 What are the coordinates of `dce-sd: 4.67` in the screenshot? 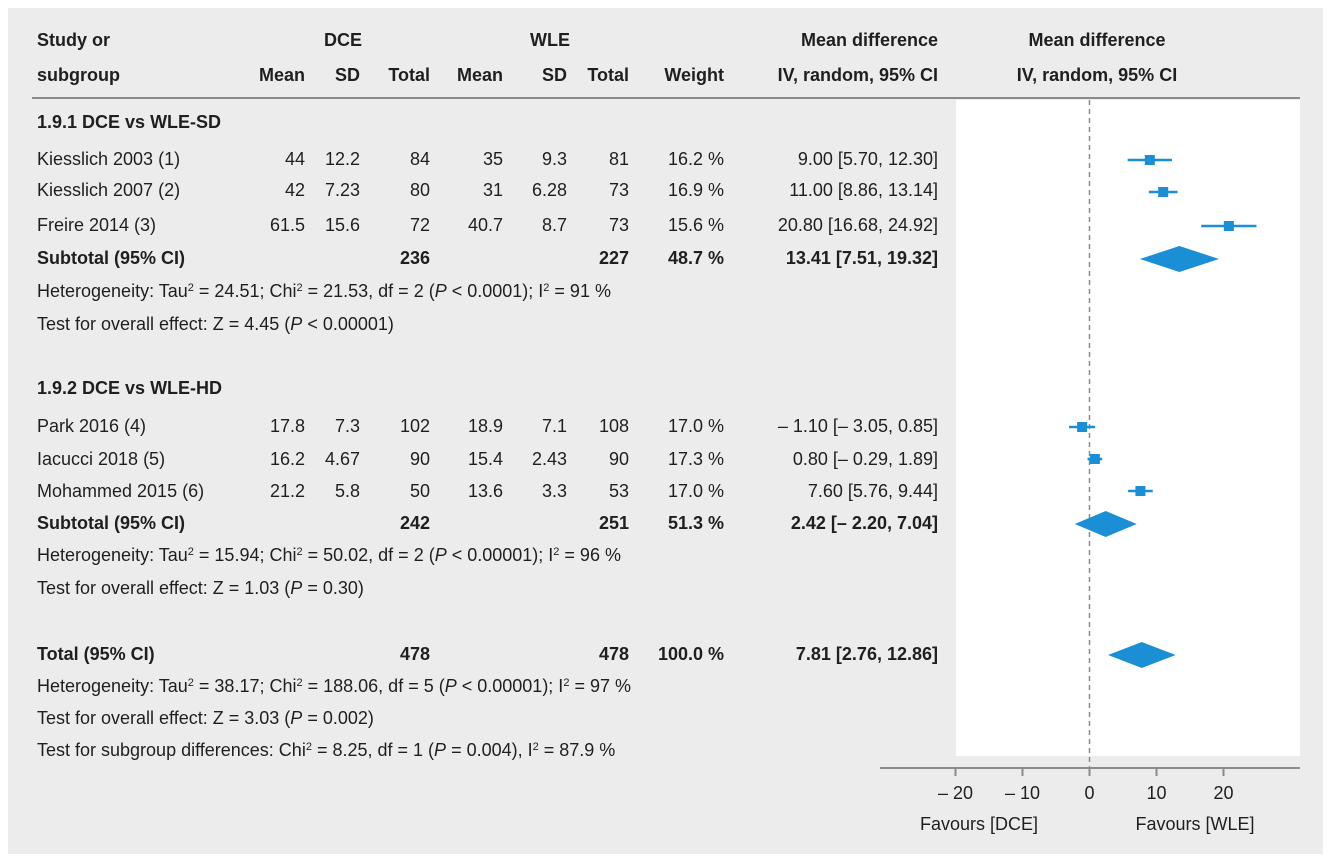 It's located at (342, 459).